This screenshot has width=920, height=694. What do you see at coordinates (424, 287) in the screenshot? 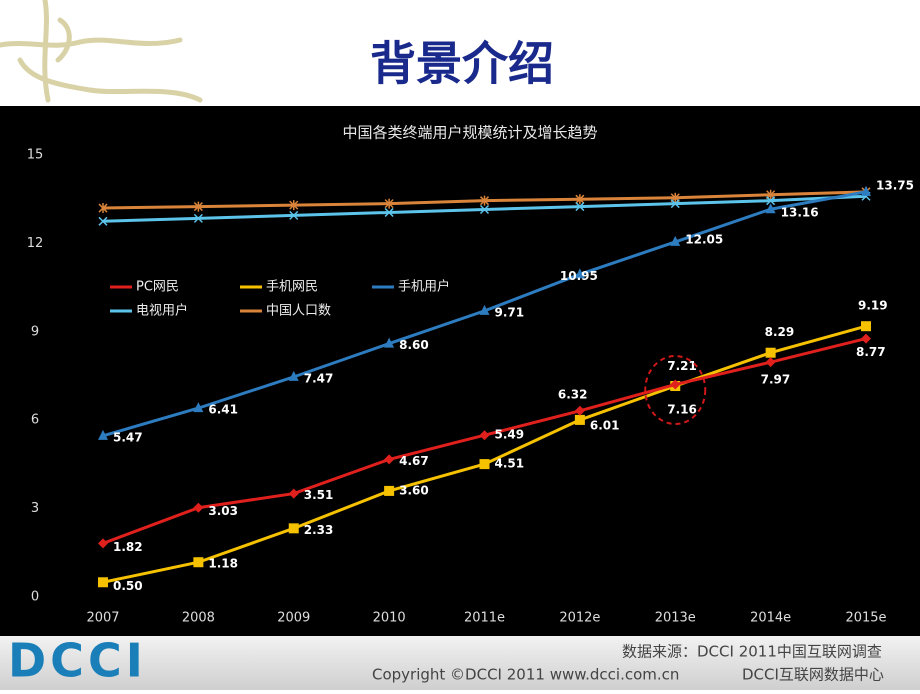
I see `legend-label: 手机用户` at bounding box center [424, 287].